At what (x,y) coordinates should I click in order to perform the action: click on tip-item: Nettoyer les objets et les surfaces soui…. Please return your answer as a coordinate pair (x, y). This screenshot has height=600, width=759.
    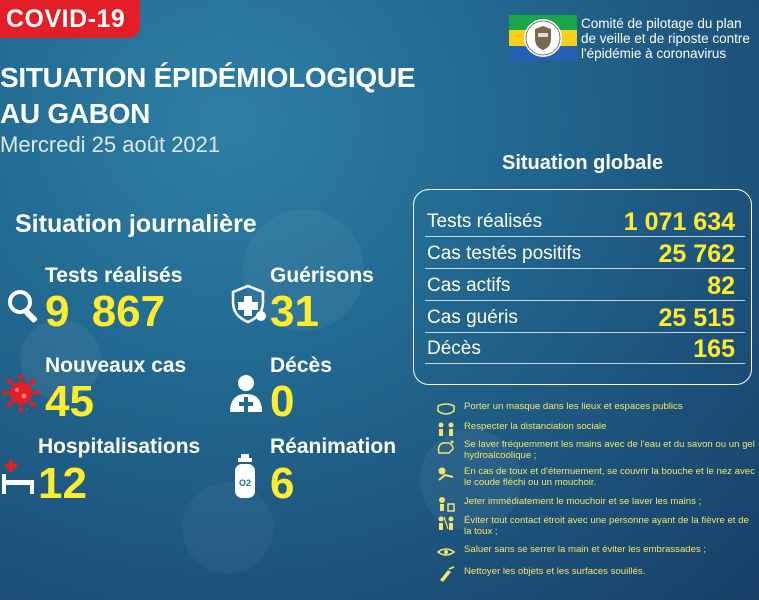
    Looking at the image, I should click on (596, 574).